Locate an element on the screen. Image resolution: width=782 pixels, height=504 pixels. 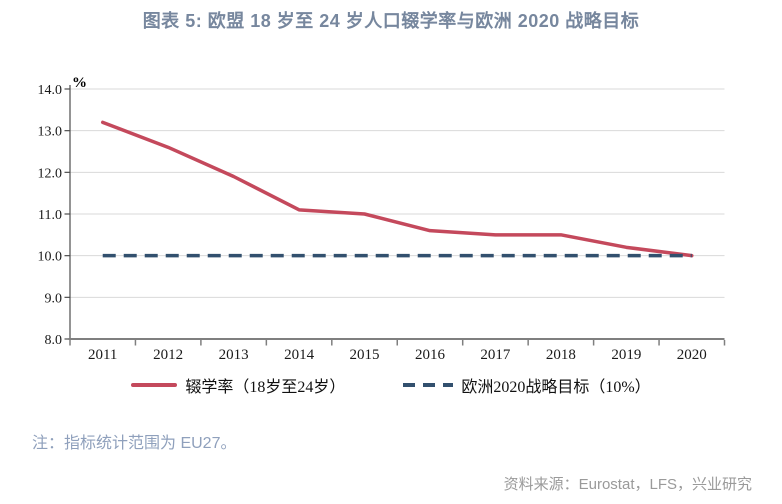
legend: 辍学率（18岁至24岁） 欧洲2020战略目标（10%） is located at coordinates (391, 385).